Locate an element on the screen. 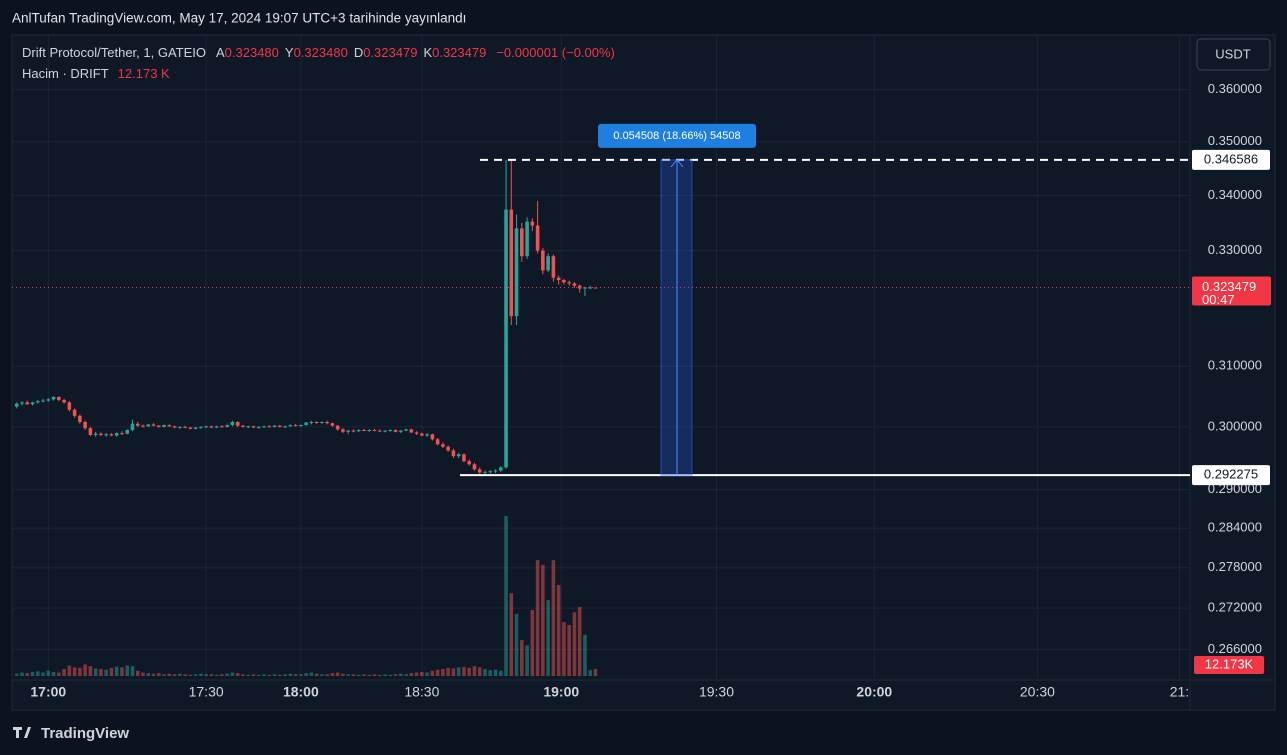  currency-button is located at coordinates (1233, 54).